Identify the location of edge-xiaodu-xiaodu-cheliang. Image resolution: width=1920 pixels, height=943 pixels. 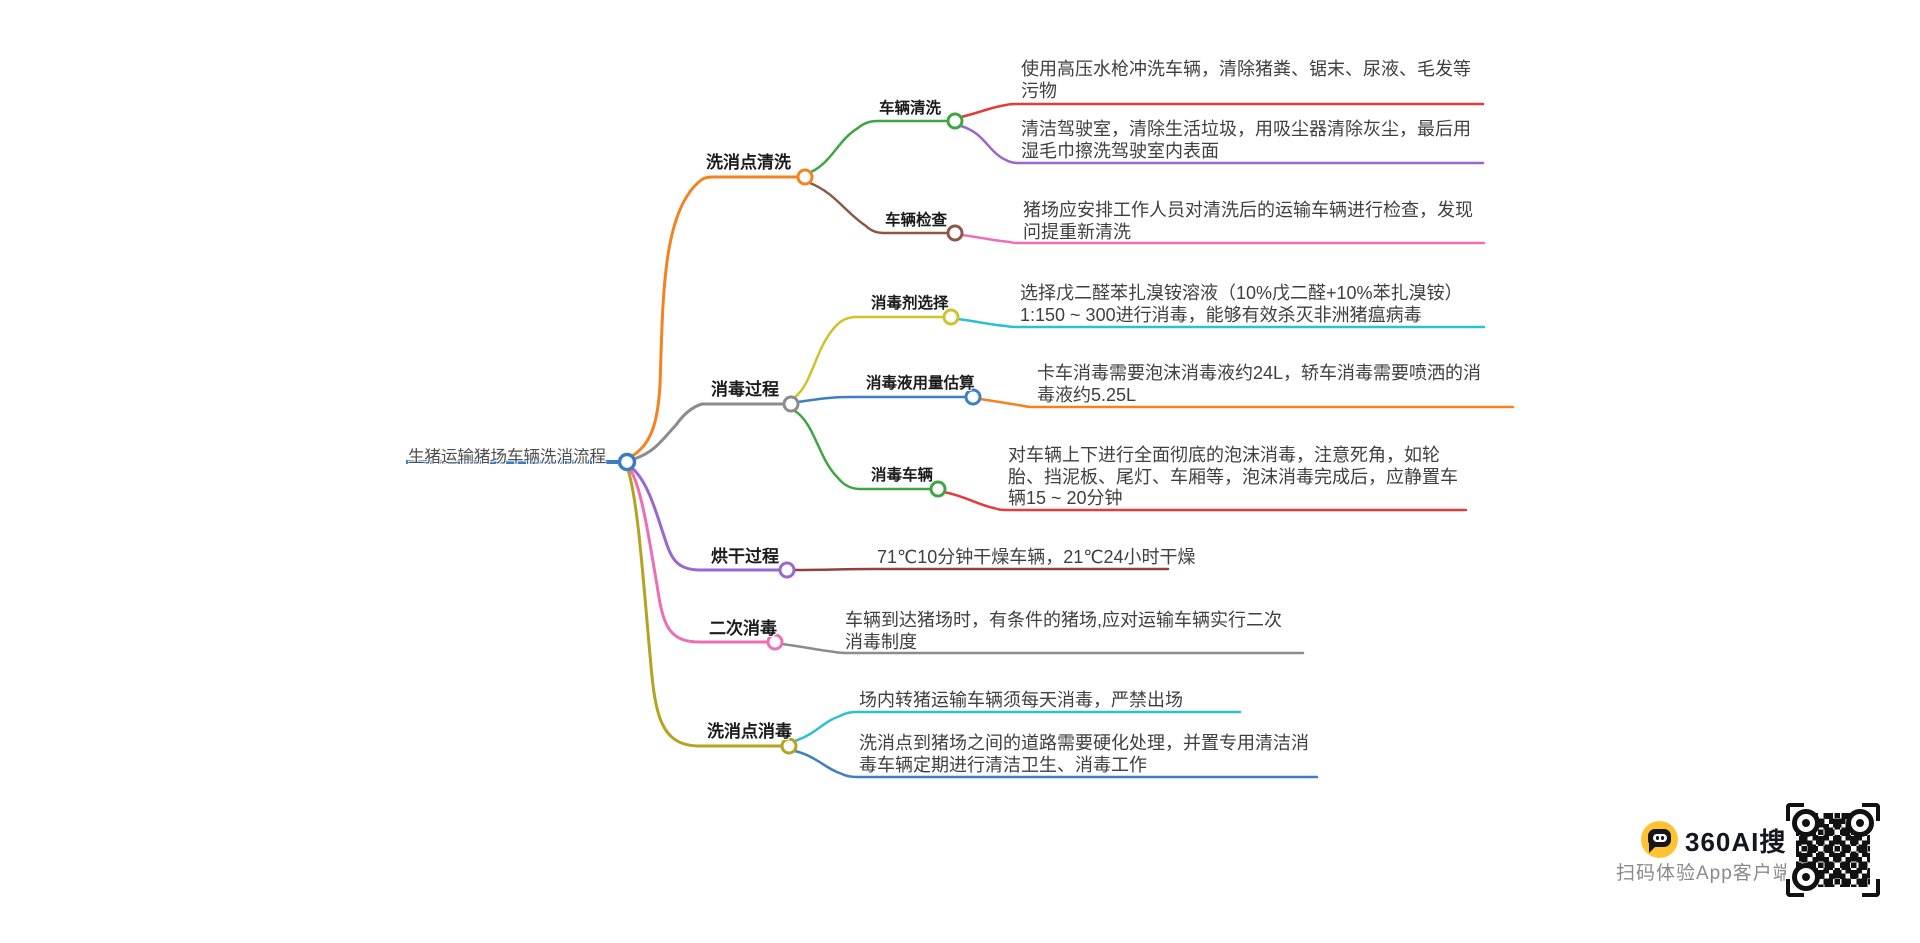
(862, 450).